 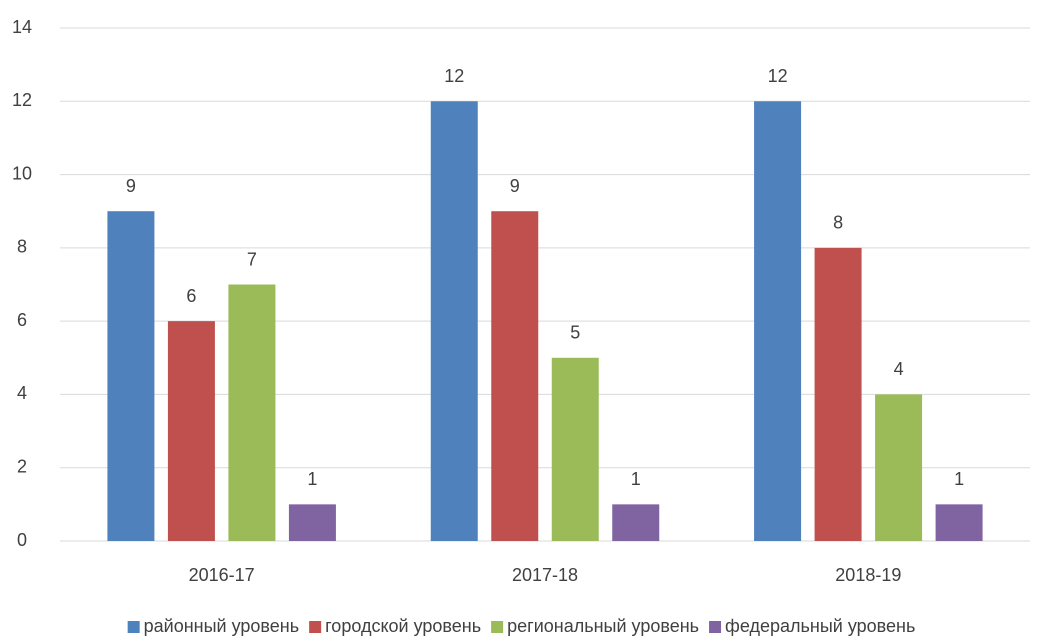 What do you see at coordinates (603, 626) in the screenshot?
I see `legend-label: региональный уровень` at bounding box center [603, 626].